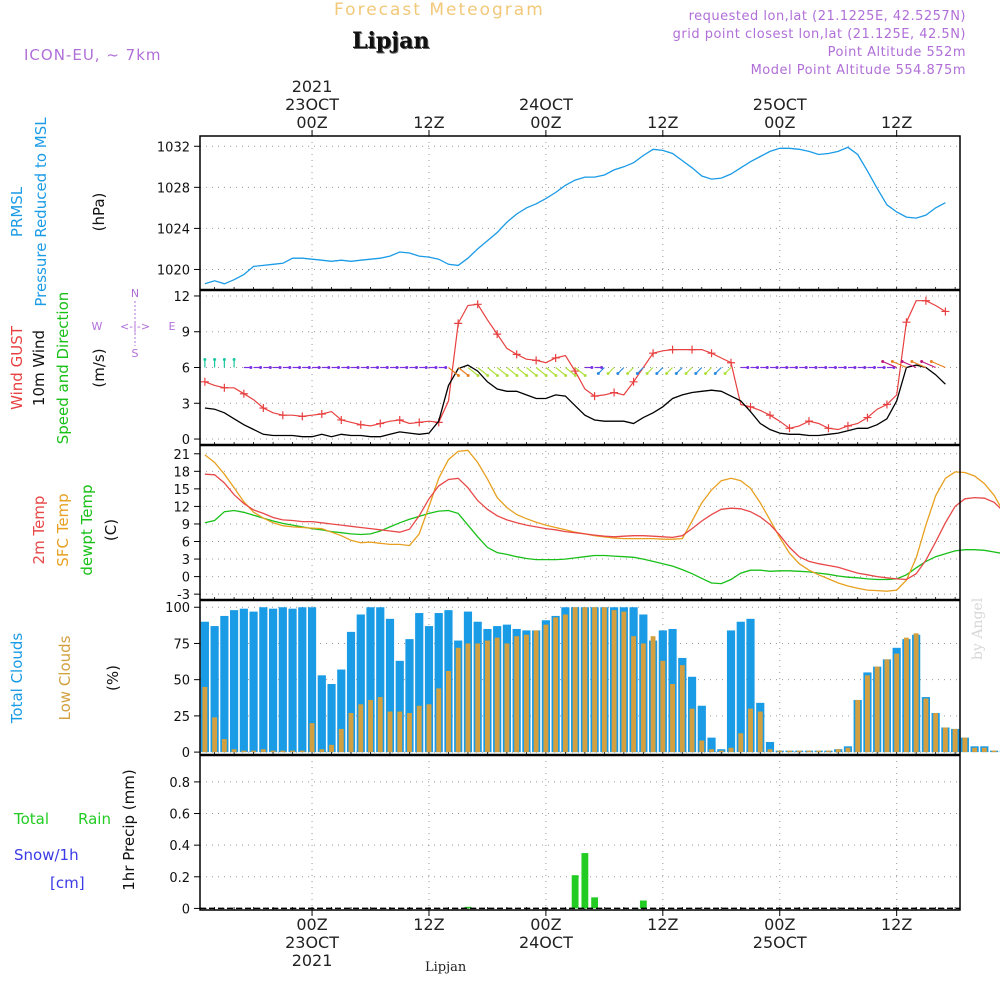  What do you see at coordinates (39, 368) in the screenshot?
I see `wind-ylabel-10m: 10m Wind` at bounding box center [39, 368].